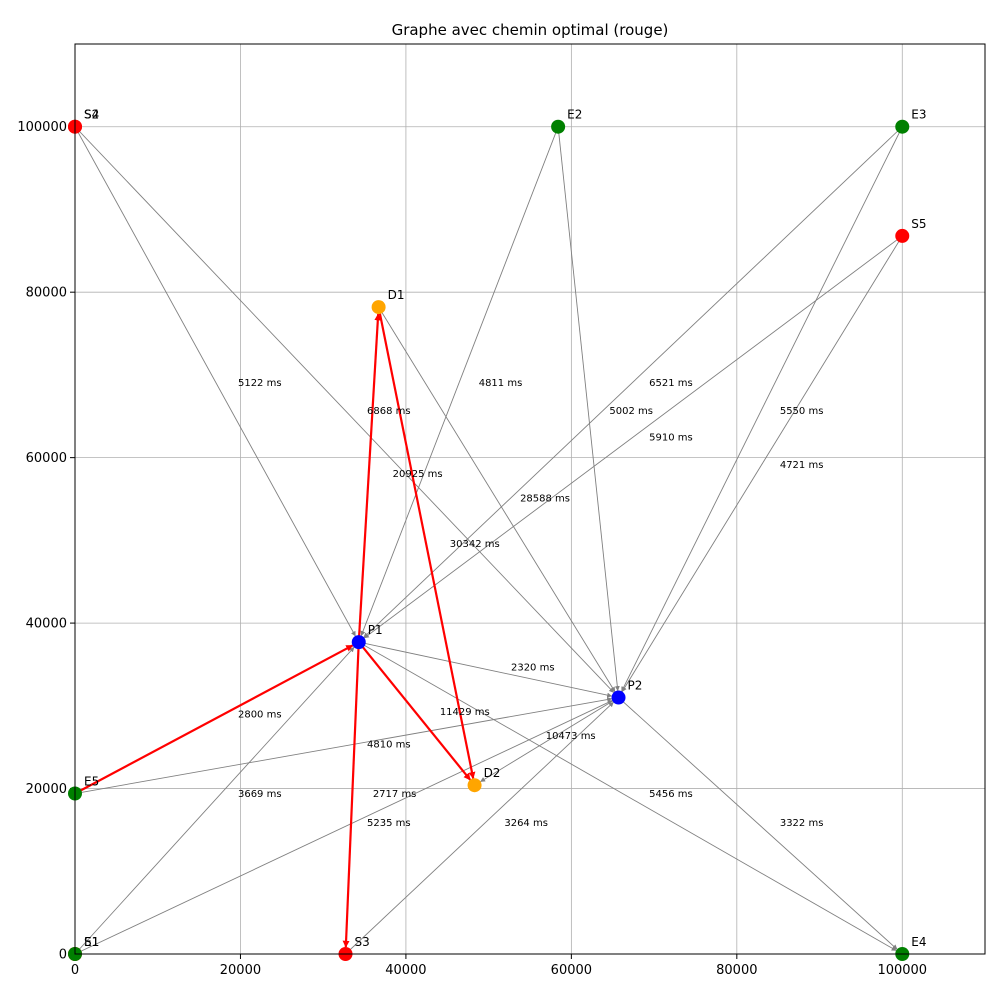  What do you see at coordinates (485, 669) in the screenshot?
I see `edge-P1-P2` at bounding box center [485, 669].